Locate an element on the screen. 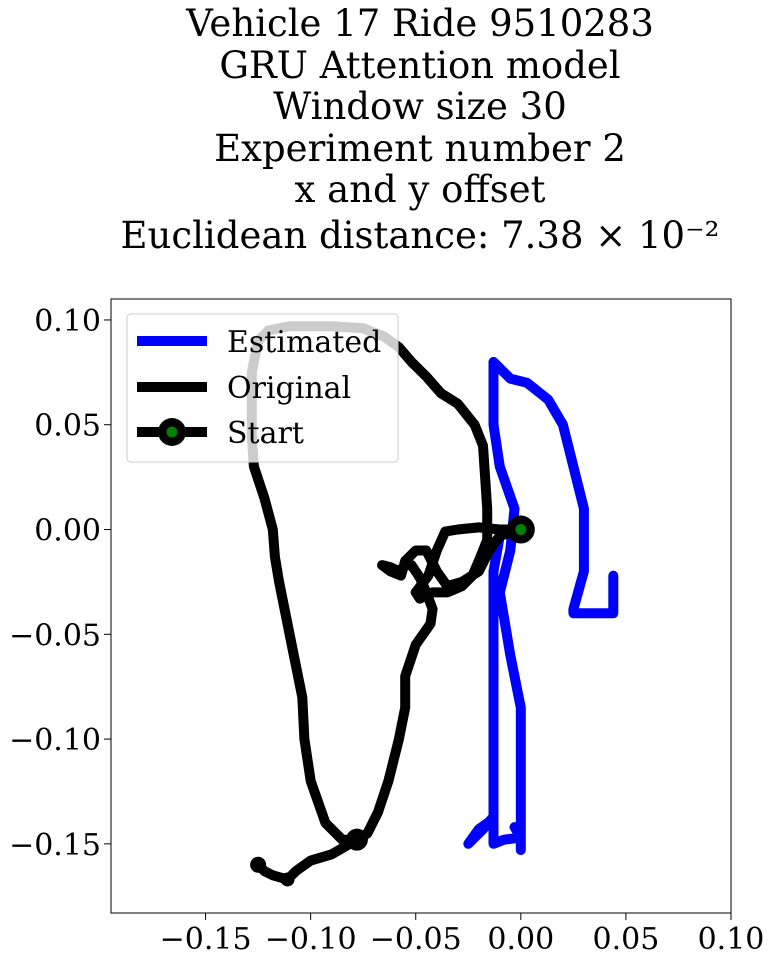  y-axis: −0.15 −0.10 −0.05 0.00 0.05 0.10 is located at coordinates (60, 583).